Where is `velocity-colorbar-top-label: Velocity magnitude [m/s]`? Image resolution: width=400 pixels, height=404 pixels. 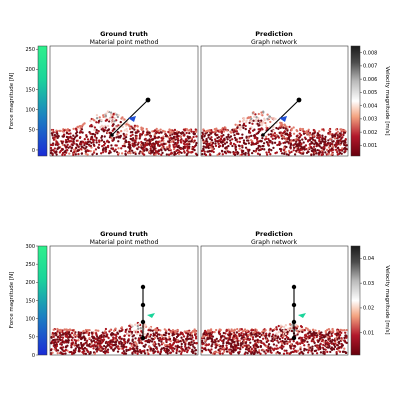
velocity-colorbar-top-label: Velocity magnitude [m/s] is located at coordinates (387, 100).